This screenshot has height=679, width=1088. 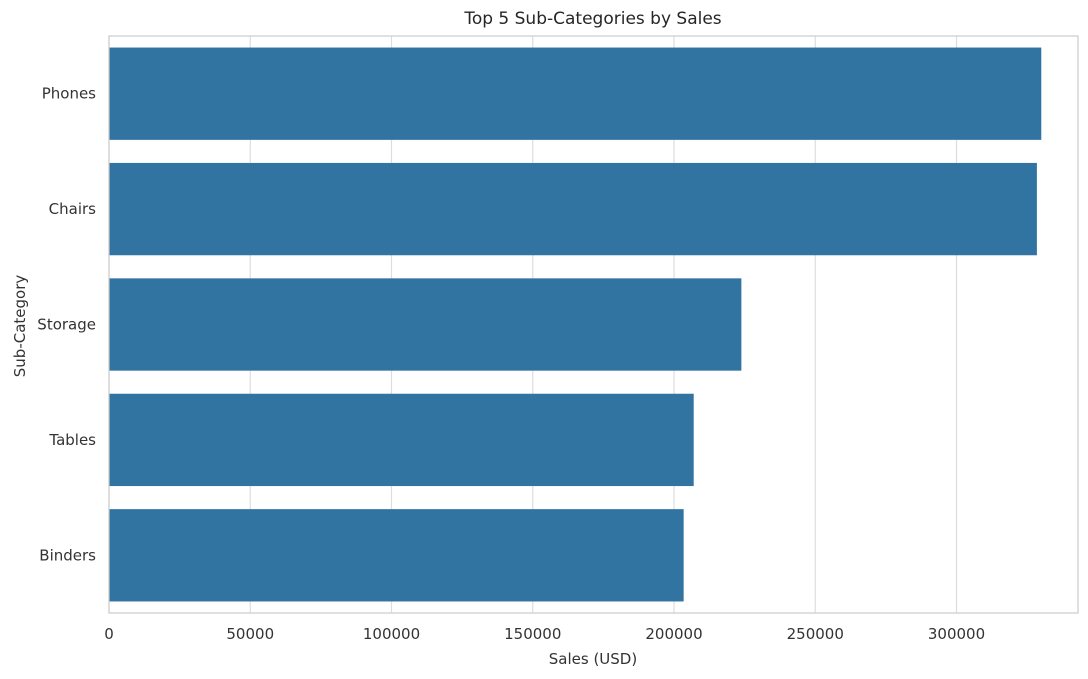 I want to click on bar-chairs, so click(x=573, y=209).